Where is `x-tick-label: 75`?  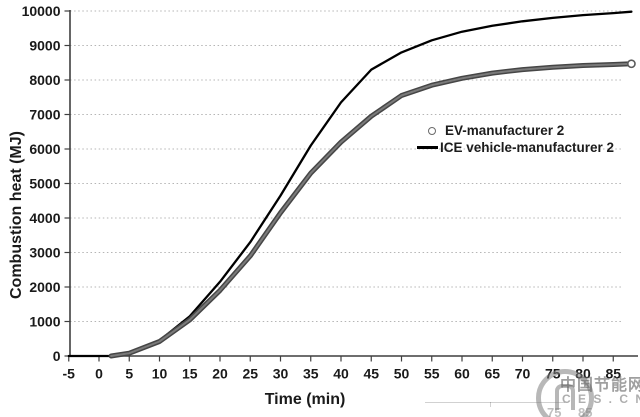 x-tick-label: 75 is located at coordinates (553, 374).